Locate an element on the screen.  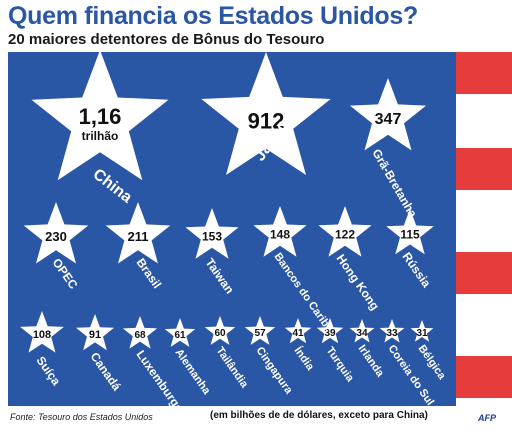
page-title: Quem financia os Estados Unidos? is located at coordinates (213, 16).